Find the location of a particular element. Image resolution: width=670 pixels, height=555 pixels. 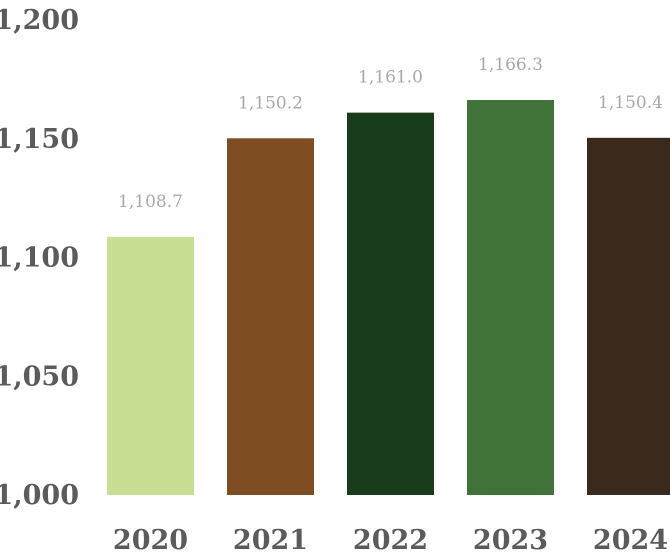

data-label-2024: 1,150.4 is located at coordinates (630, 103).